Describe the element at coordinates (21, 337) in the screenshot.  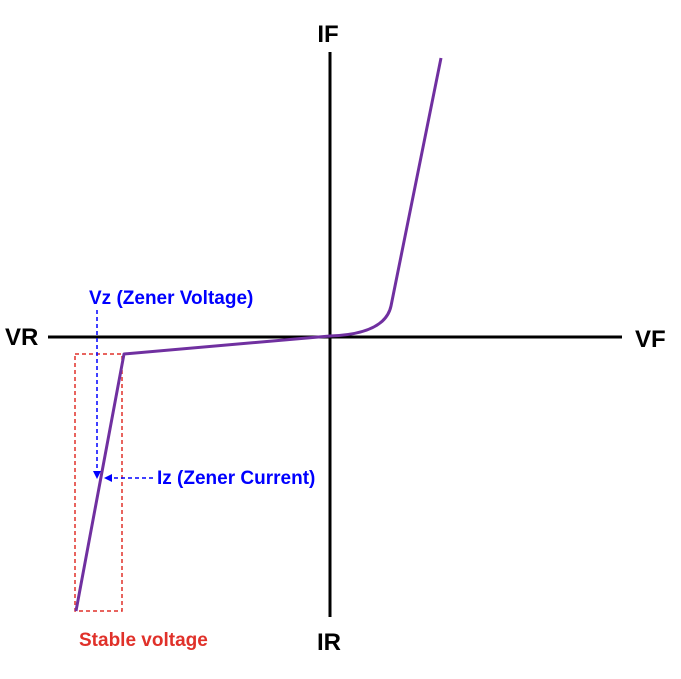
I see `axis-label-vr: VR` at that location.